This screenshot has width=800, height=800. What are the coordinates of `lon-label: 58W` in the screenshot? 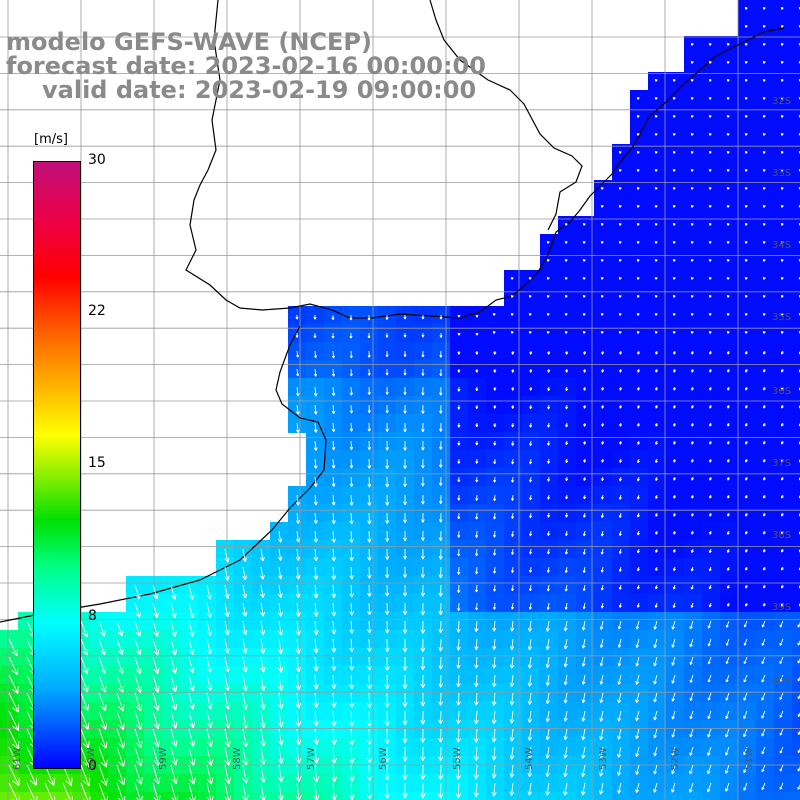 It's located at (237, 758).